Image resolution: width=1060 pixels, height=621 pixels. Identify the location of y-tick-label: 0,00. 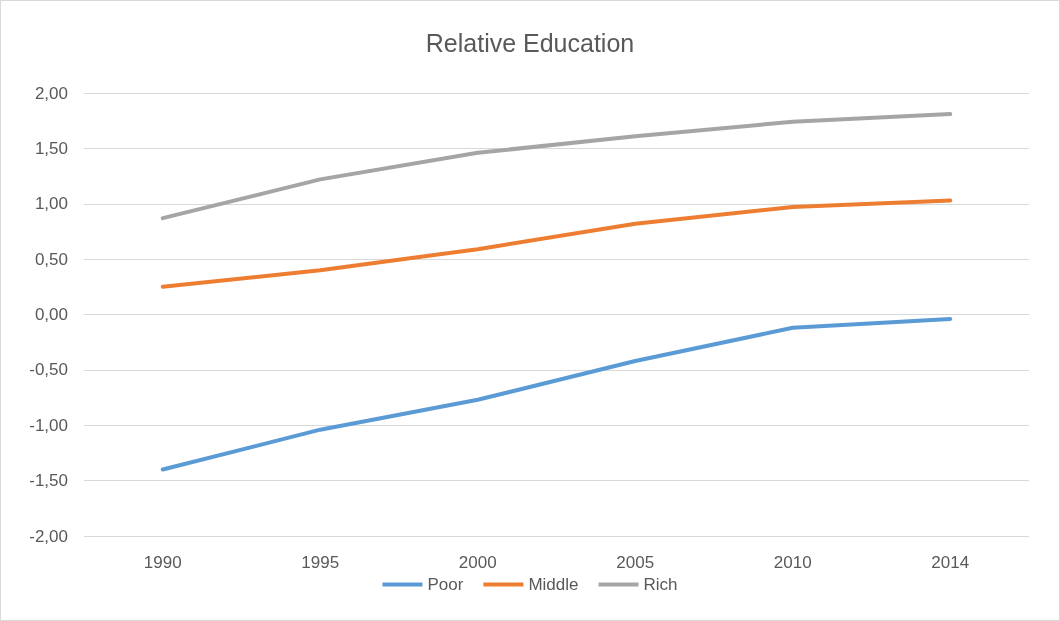
(51, 314).